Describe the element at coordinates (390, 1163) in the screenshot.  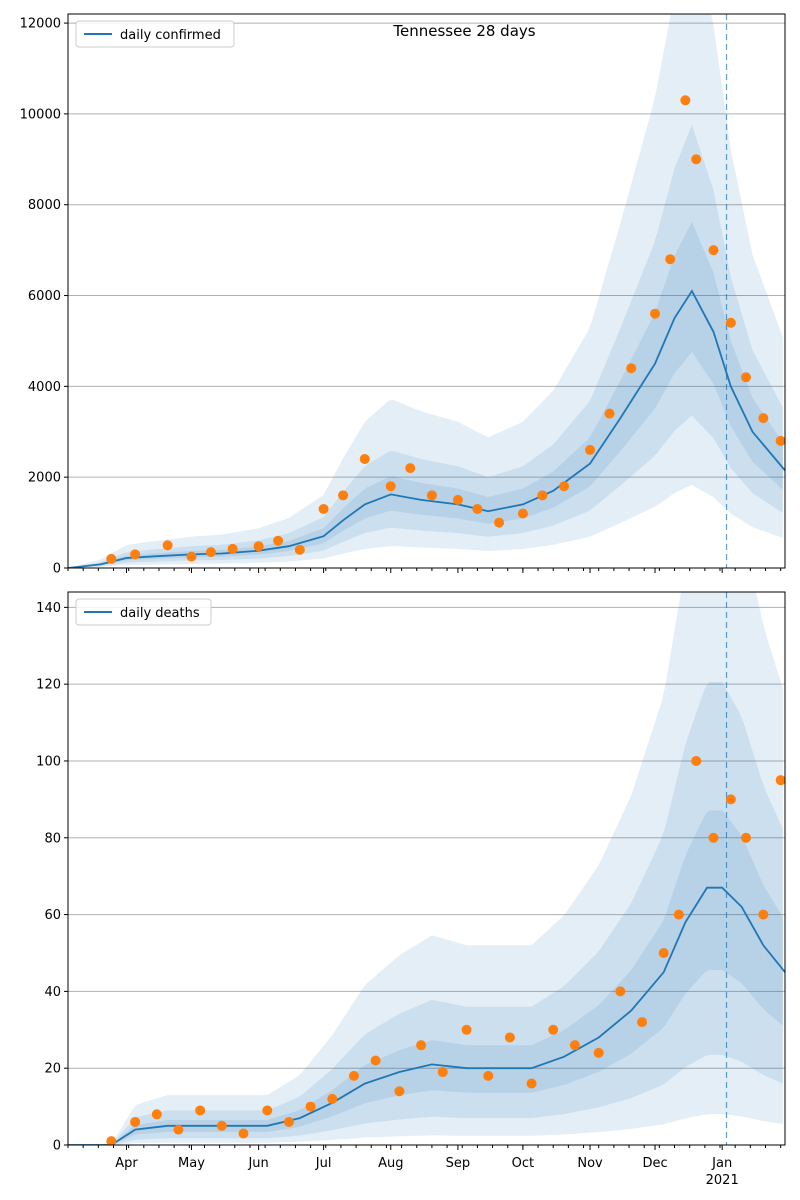
I see `x-tick-label: Aug` at that location.